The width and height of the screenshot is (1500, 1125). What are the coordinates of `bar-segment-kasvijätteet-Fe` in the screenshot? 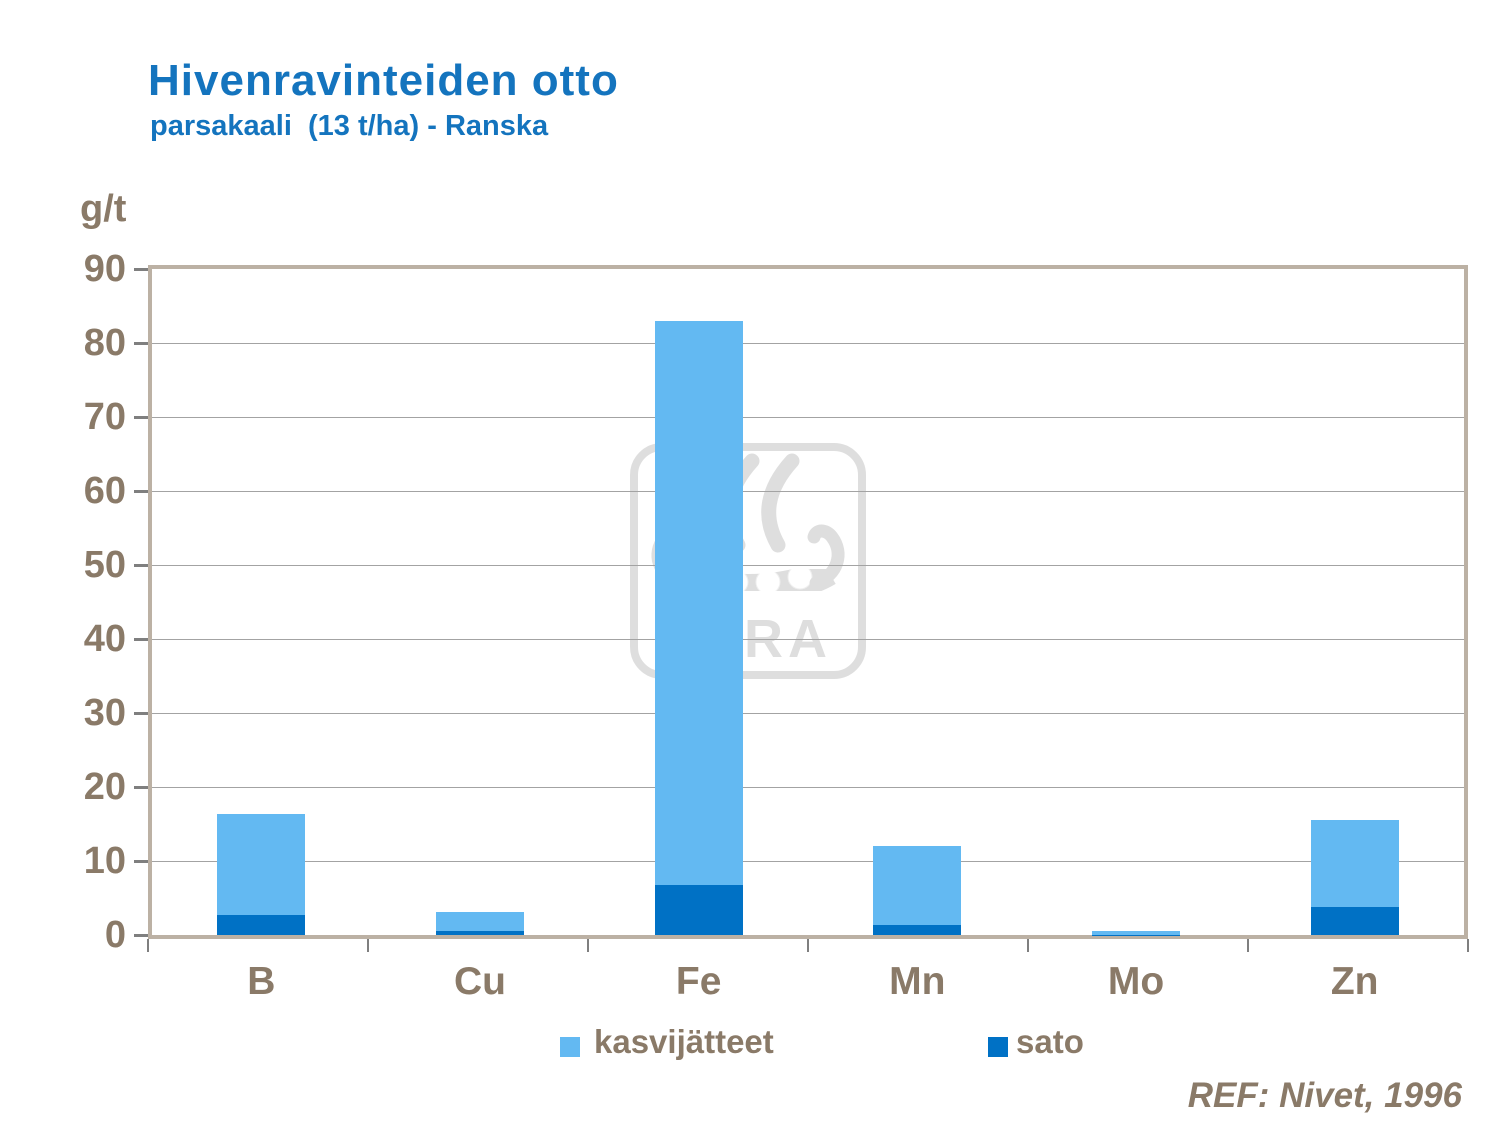 It's located at (698, 602).